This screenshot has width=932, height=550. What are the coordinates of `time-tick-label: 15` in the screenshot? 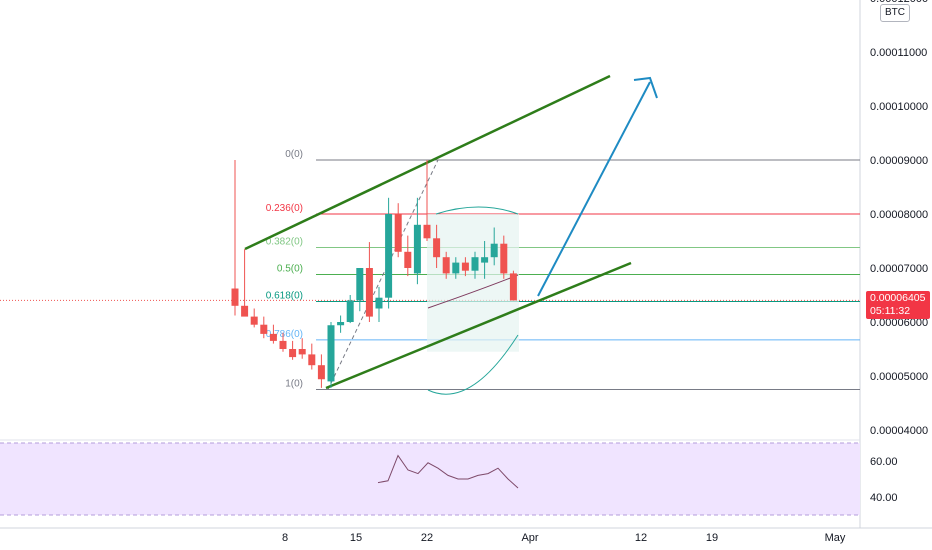 It's located at (356, 538).